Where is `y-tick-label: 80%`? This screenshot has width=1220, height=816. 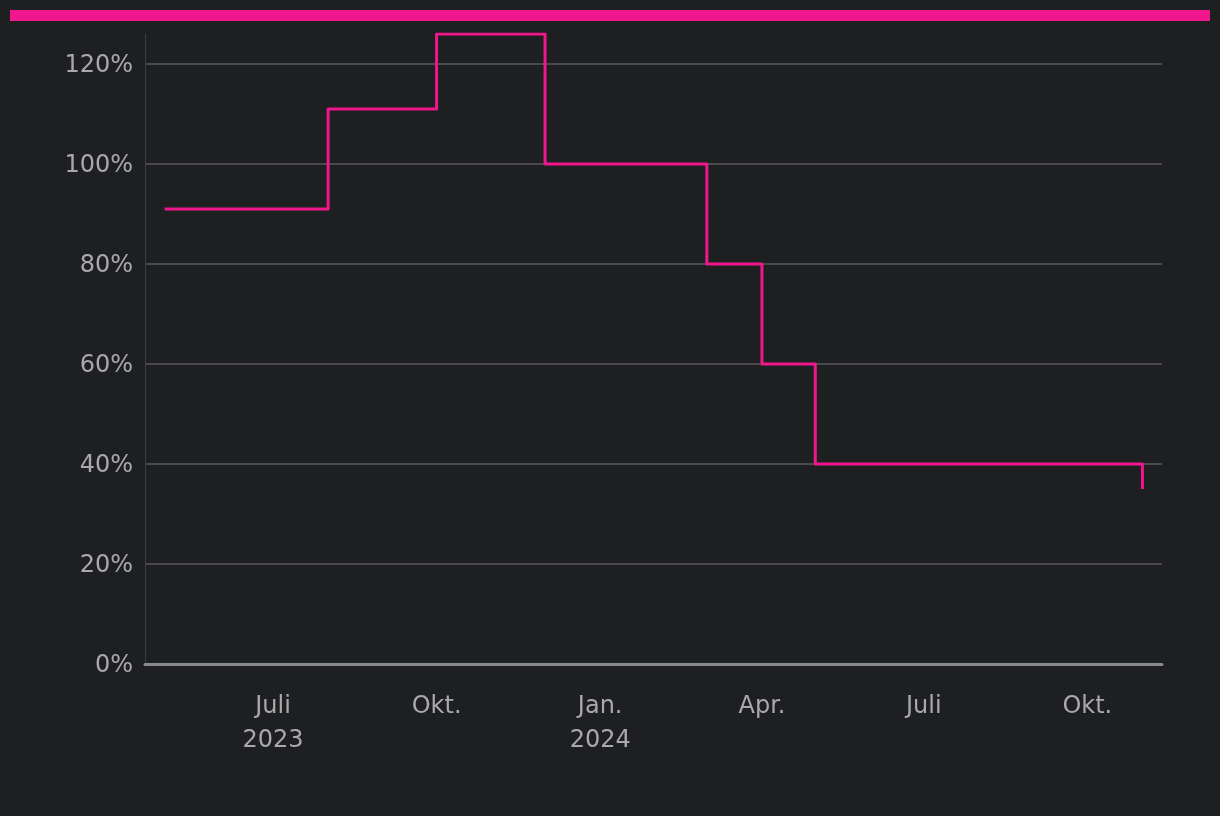 y-tick-label: 80% is located at coordinates (106, 264).